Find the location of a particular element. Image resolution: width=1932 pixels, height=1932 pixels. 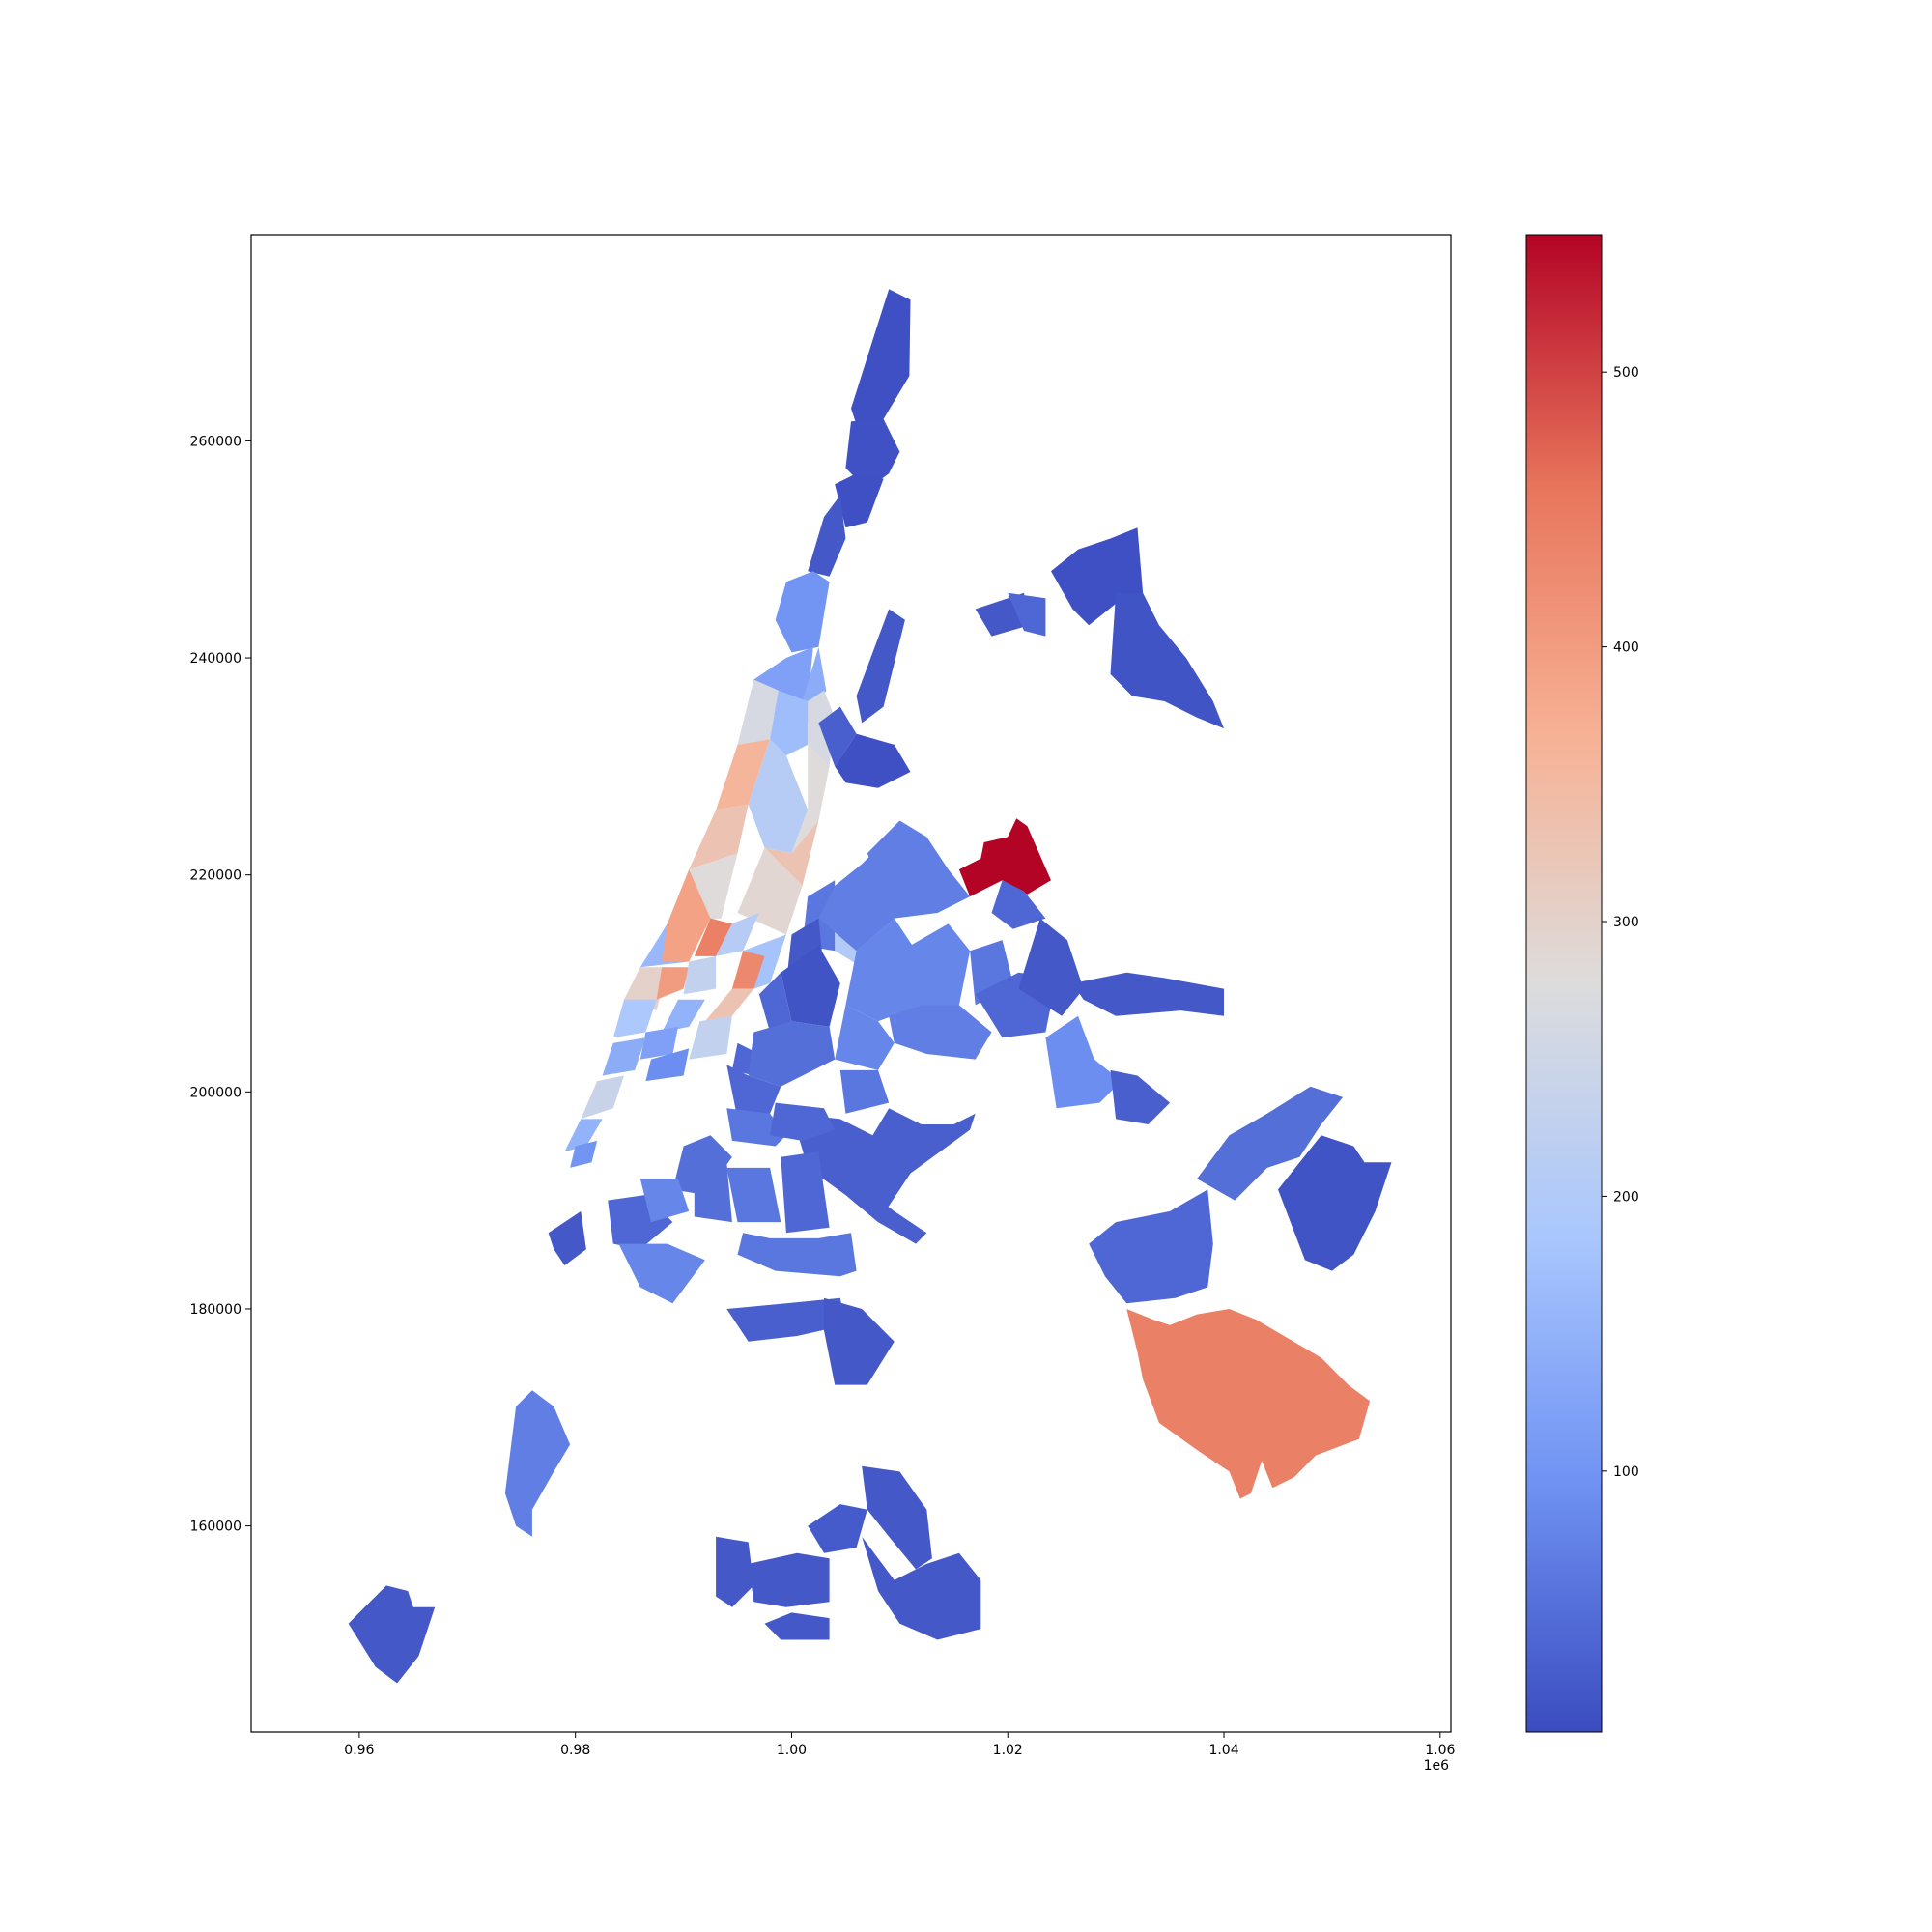

y-tick-label: 260000 is located at coordinates (216, 441).